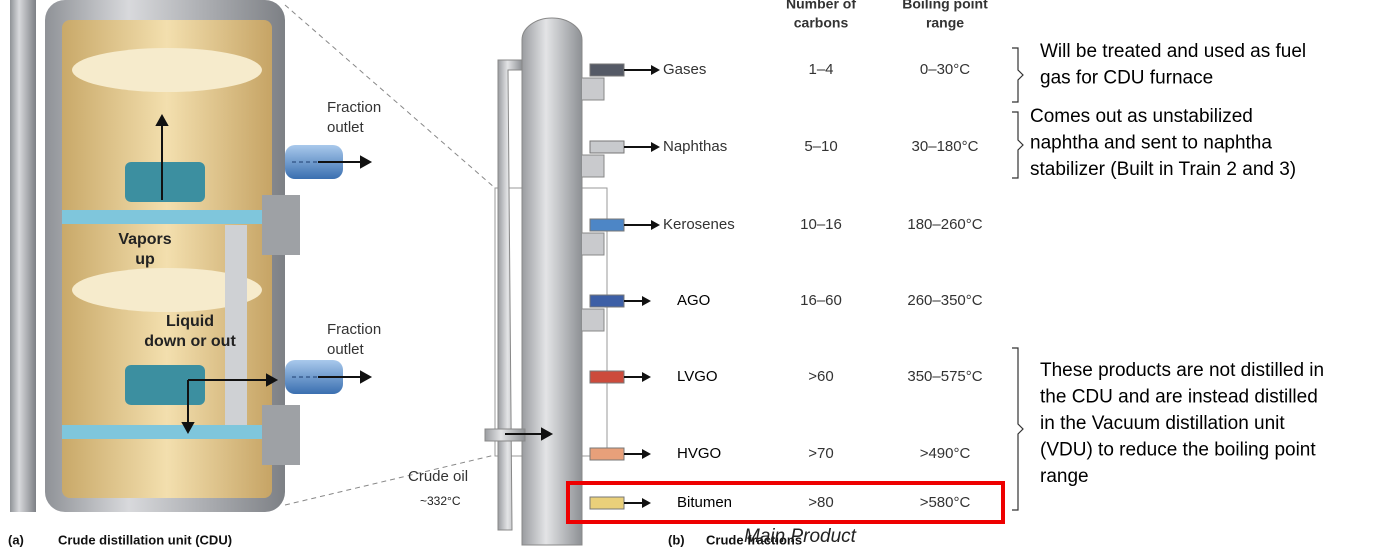  What do you see at coordinates (820, 146) in the screenshot?
I see `carbons: 5–10` at bounding box center [820, 146].